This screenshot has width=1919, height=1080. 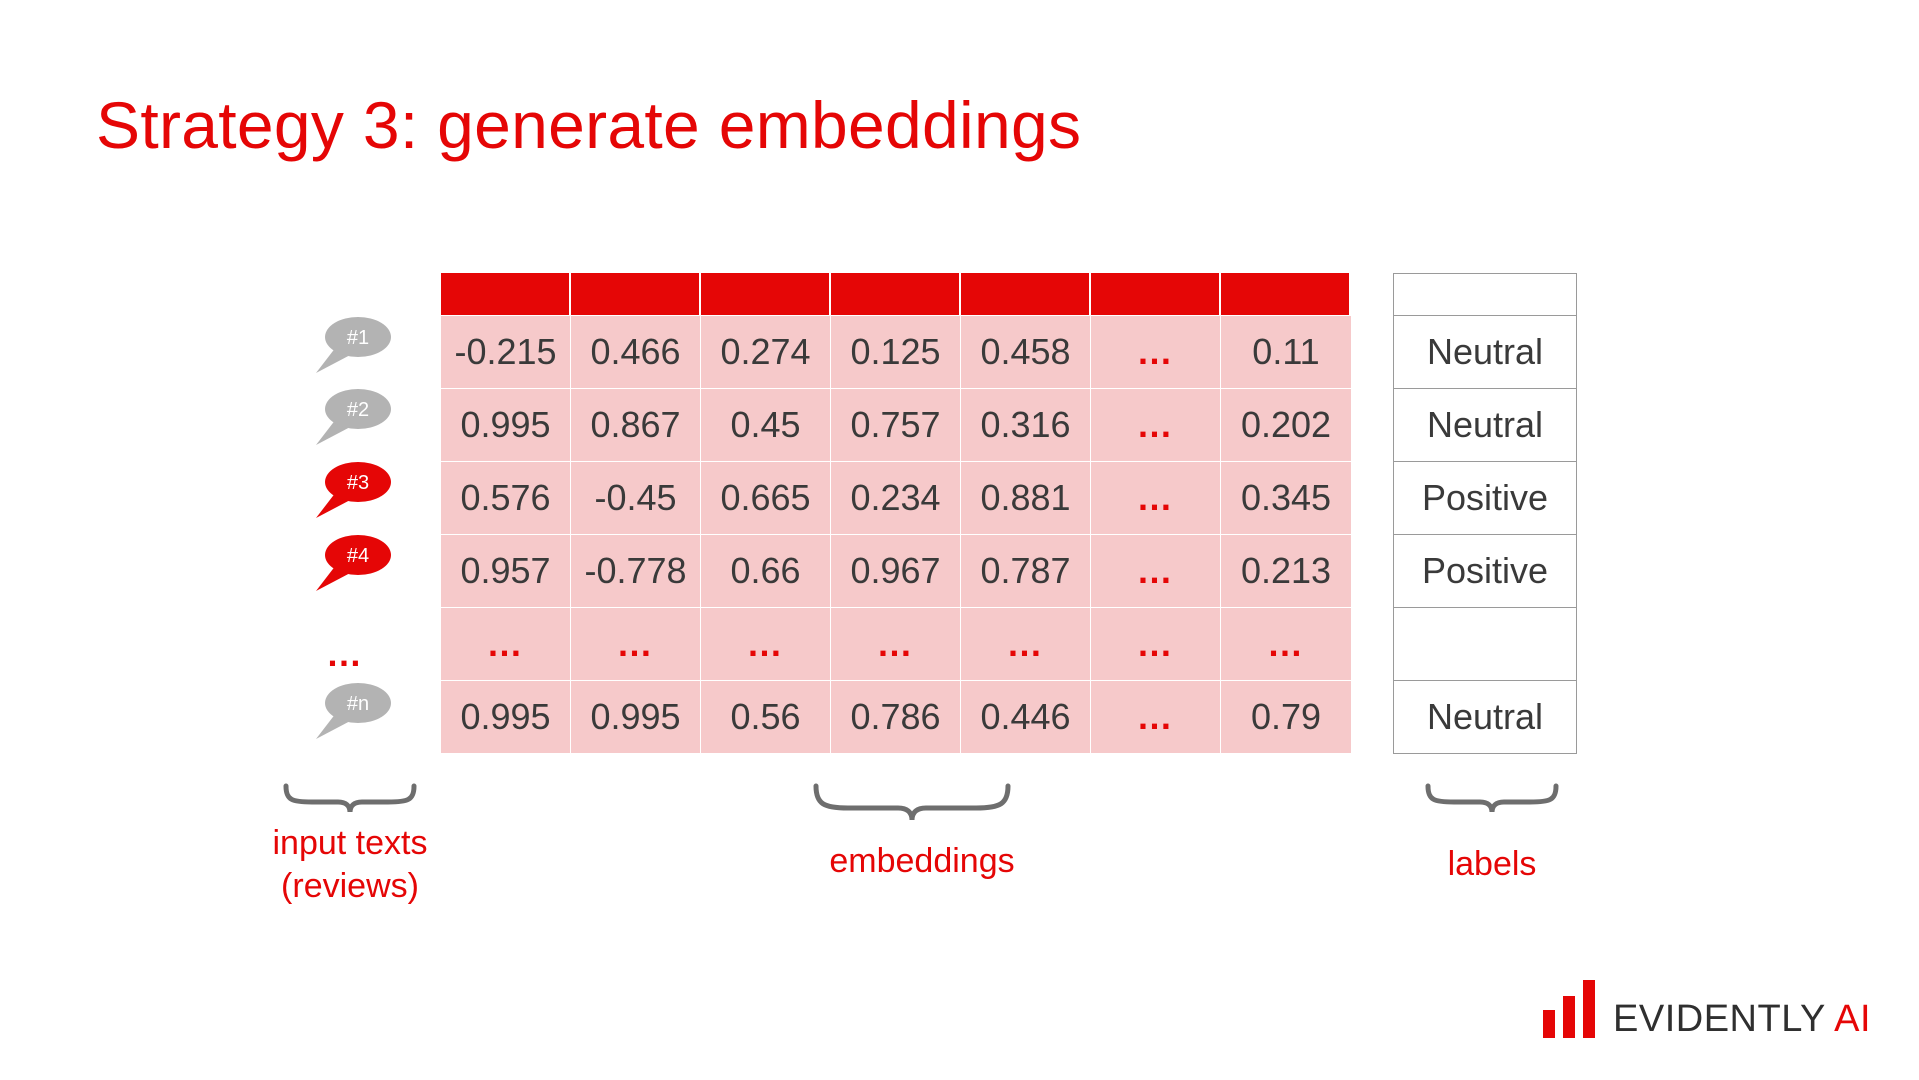 What do you see at coordinates (1492, 864) in the screenshot?
I see `labels-caption: labels` at bounding box center [1492, 864].